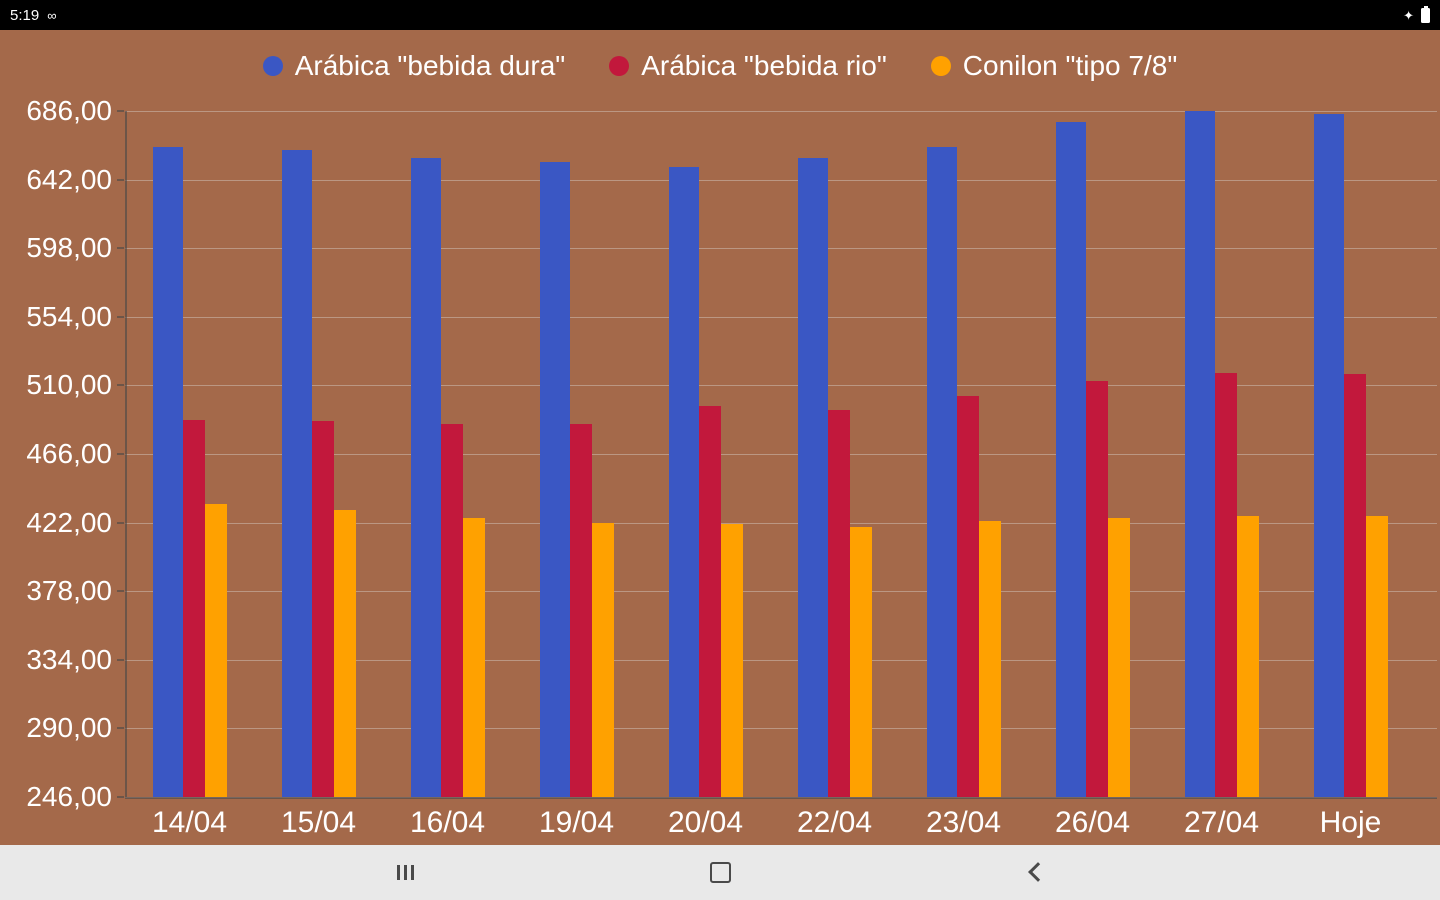 The image size is (1440, 900). I want to click on bar-22-04-s2, so click(860, 662).